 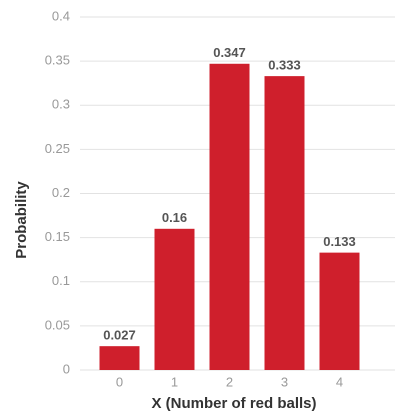 I want to click on y-tick-label: 0.3, so click(x=61, y=104).